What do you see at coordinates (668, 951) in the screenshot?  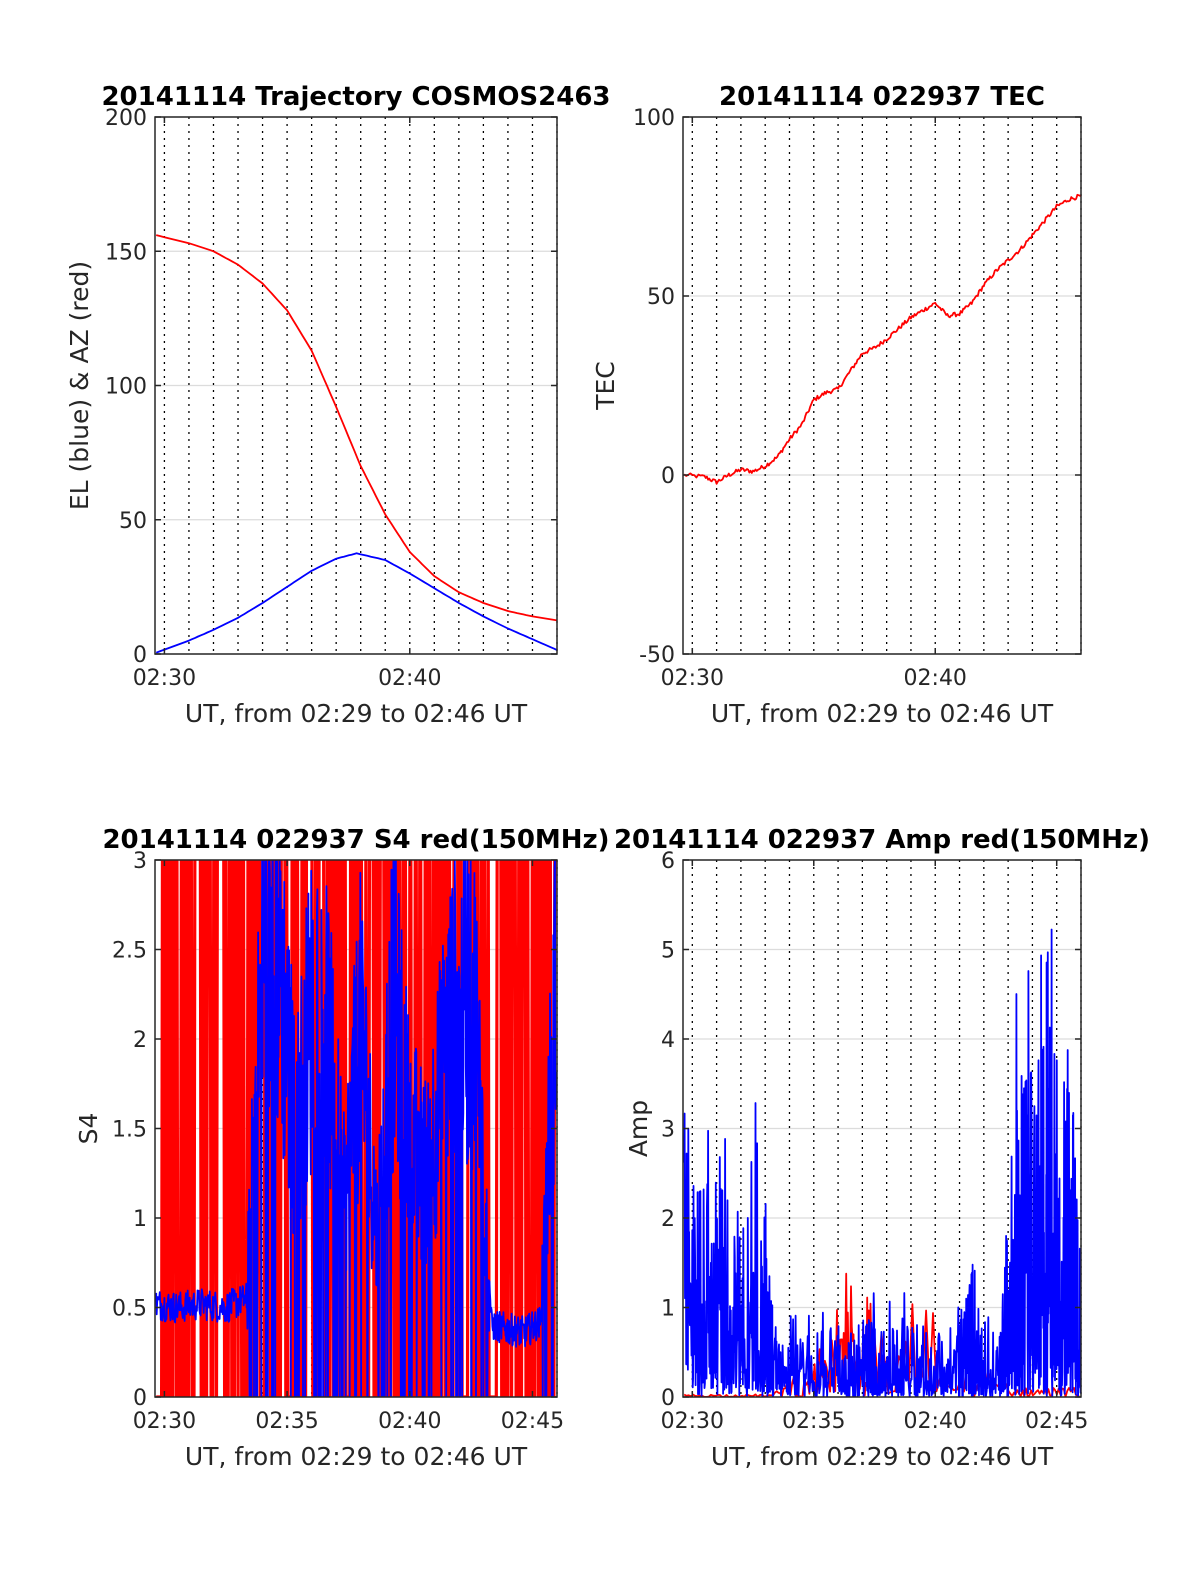 I see `y-tick-label: 5` at bounding box center [668, 951].